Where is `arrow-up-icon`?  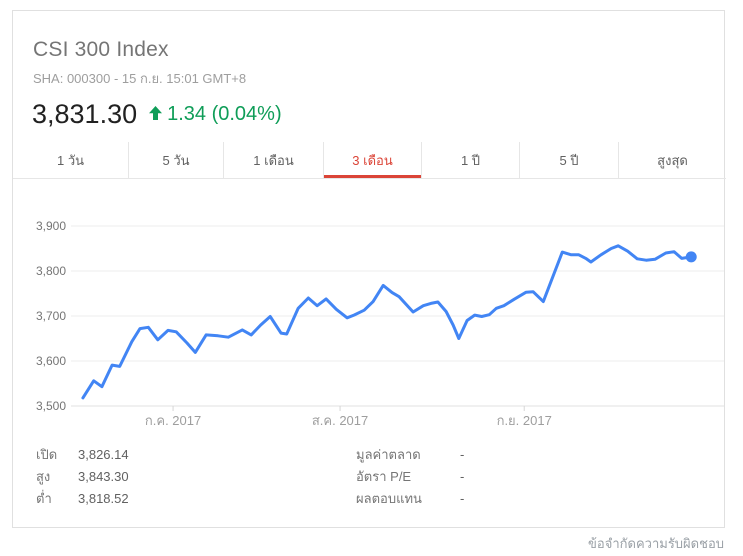 arrow-up-icon is located at coordinates (156, 115).